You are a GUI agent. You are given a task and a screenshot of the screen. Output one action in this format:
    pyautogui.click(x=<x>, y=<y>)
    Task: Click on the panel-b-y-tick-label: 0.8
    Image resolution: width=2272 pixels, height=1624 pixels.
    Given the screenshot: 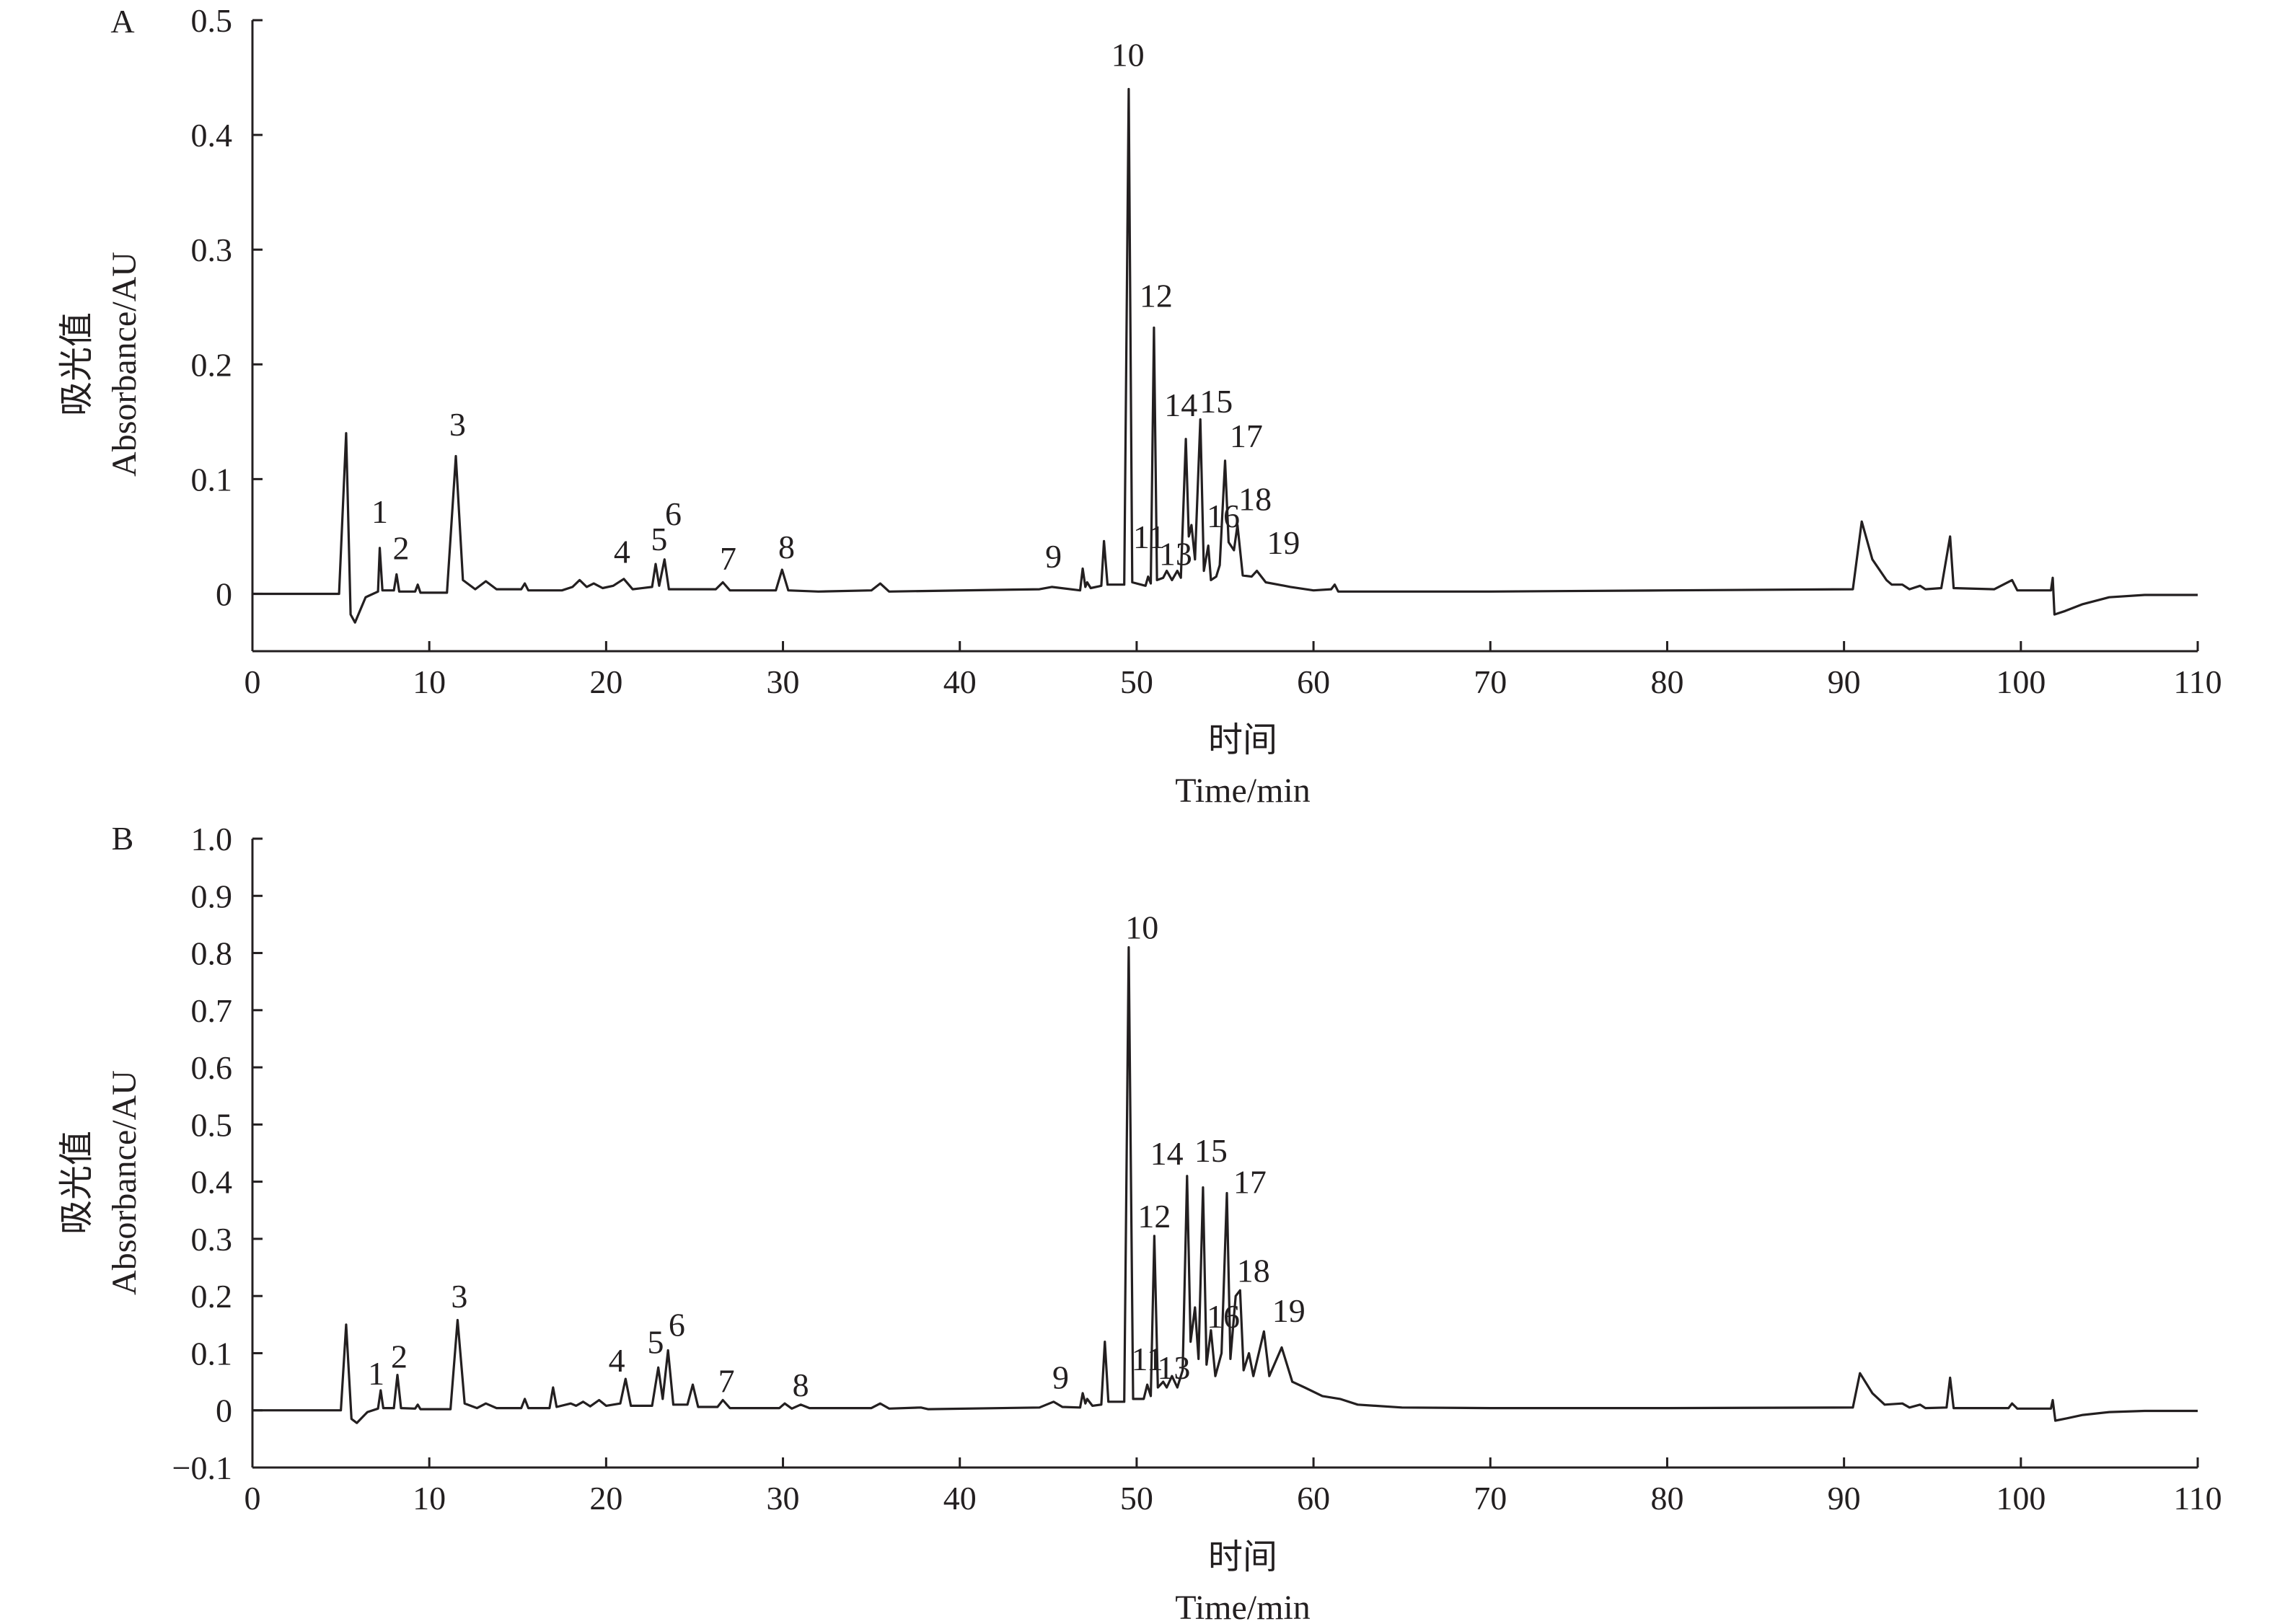 What is the action you would take?
    pyautogui.click(x=212, y=954)
    